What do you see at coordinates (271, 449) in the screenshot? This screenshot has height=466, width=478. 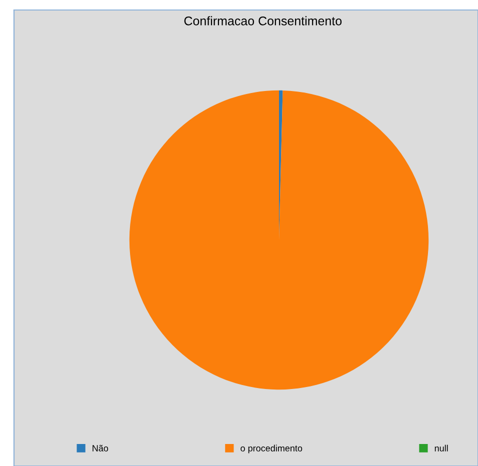 I see `legend-label: o procedimento` at bounding box center [271, 449].